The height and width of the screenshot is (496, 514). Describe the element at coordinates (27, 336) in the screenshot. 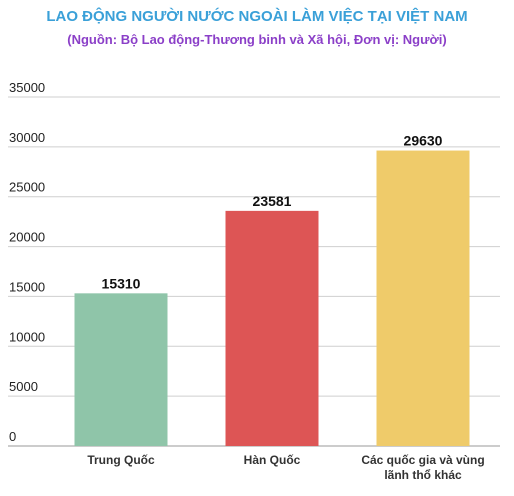

I see `y-tick-label: 10000` at that location.